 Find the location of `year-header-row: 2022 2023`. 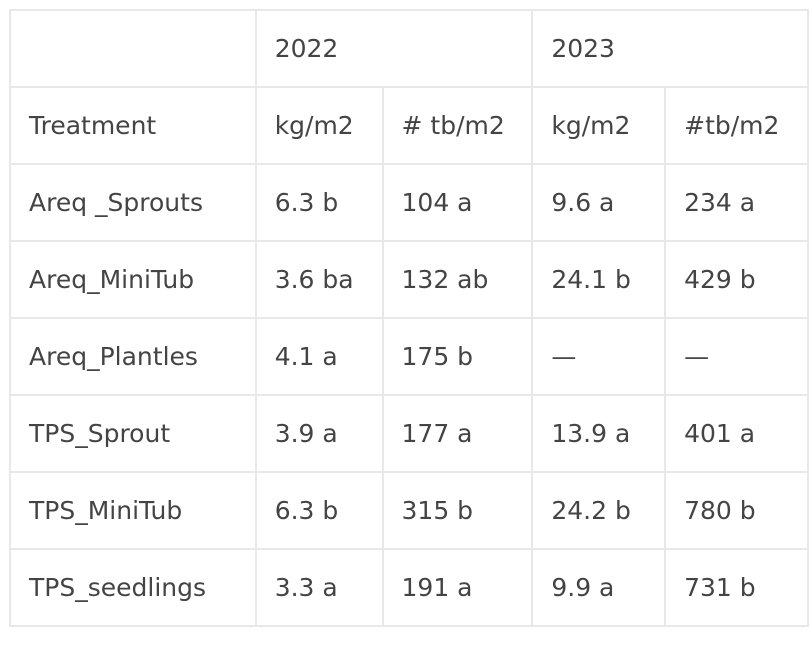

year-header-row: 2022 2023 is located at coordinates (409, 48).